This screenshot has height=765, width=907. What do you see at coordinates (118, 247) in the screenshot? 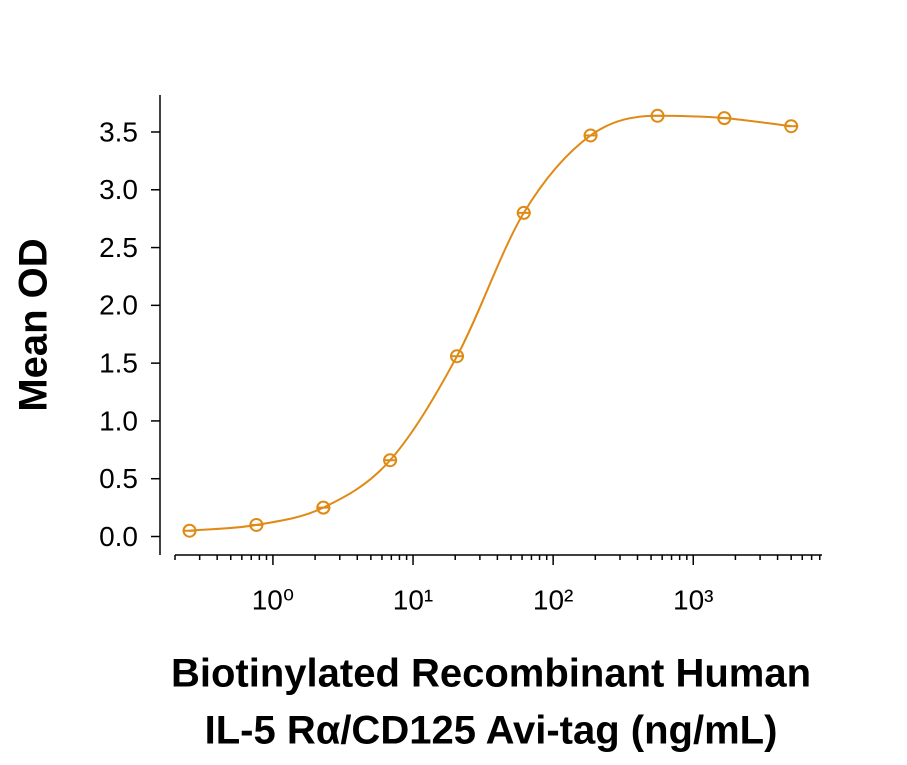
I see `y-tick-label: 2.5` at bounding box center [118, 247].